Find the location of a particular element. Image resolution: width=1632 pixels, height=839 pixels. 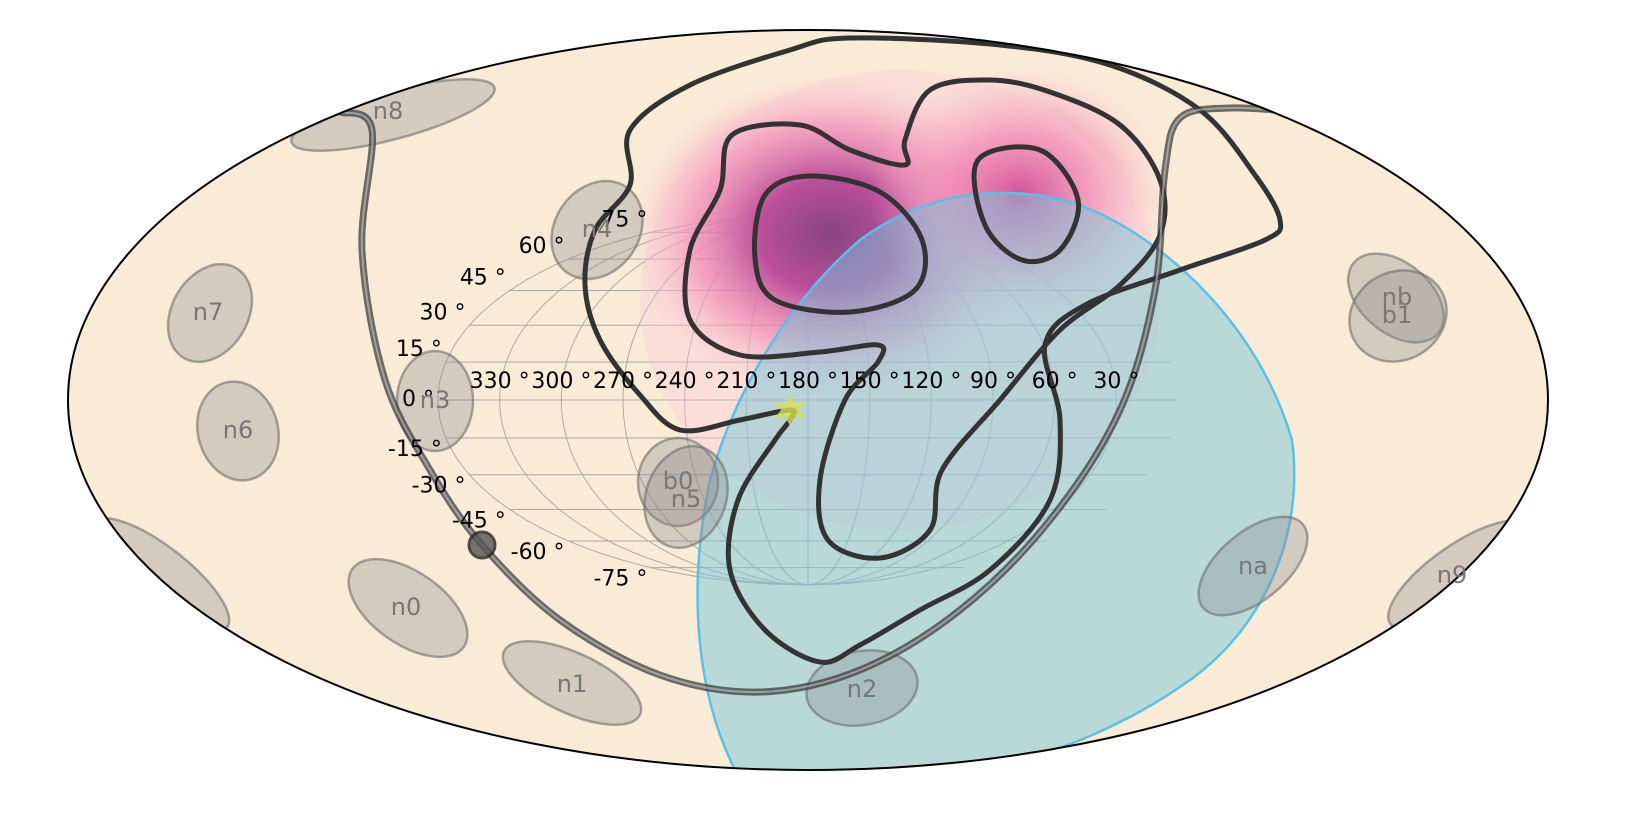

latitude-label: -75 ° is located at coordinates (620, 579).